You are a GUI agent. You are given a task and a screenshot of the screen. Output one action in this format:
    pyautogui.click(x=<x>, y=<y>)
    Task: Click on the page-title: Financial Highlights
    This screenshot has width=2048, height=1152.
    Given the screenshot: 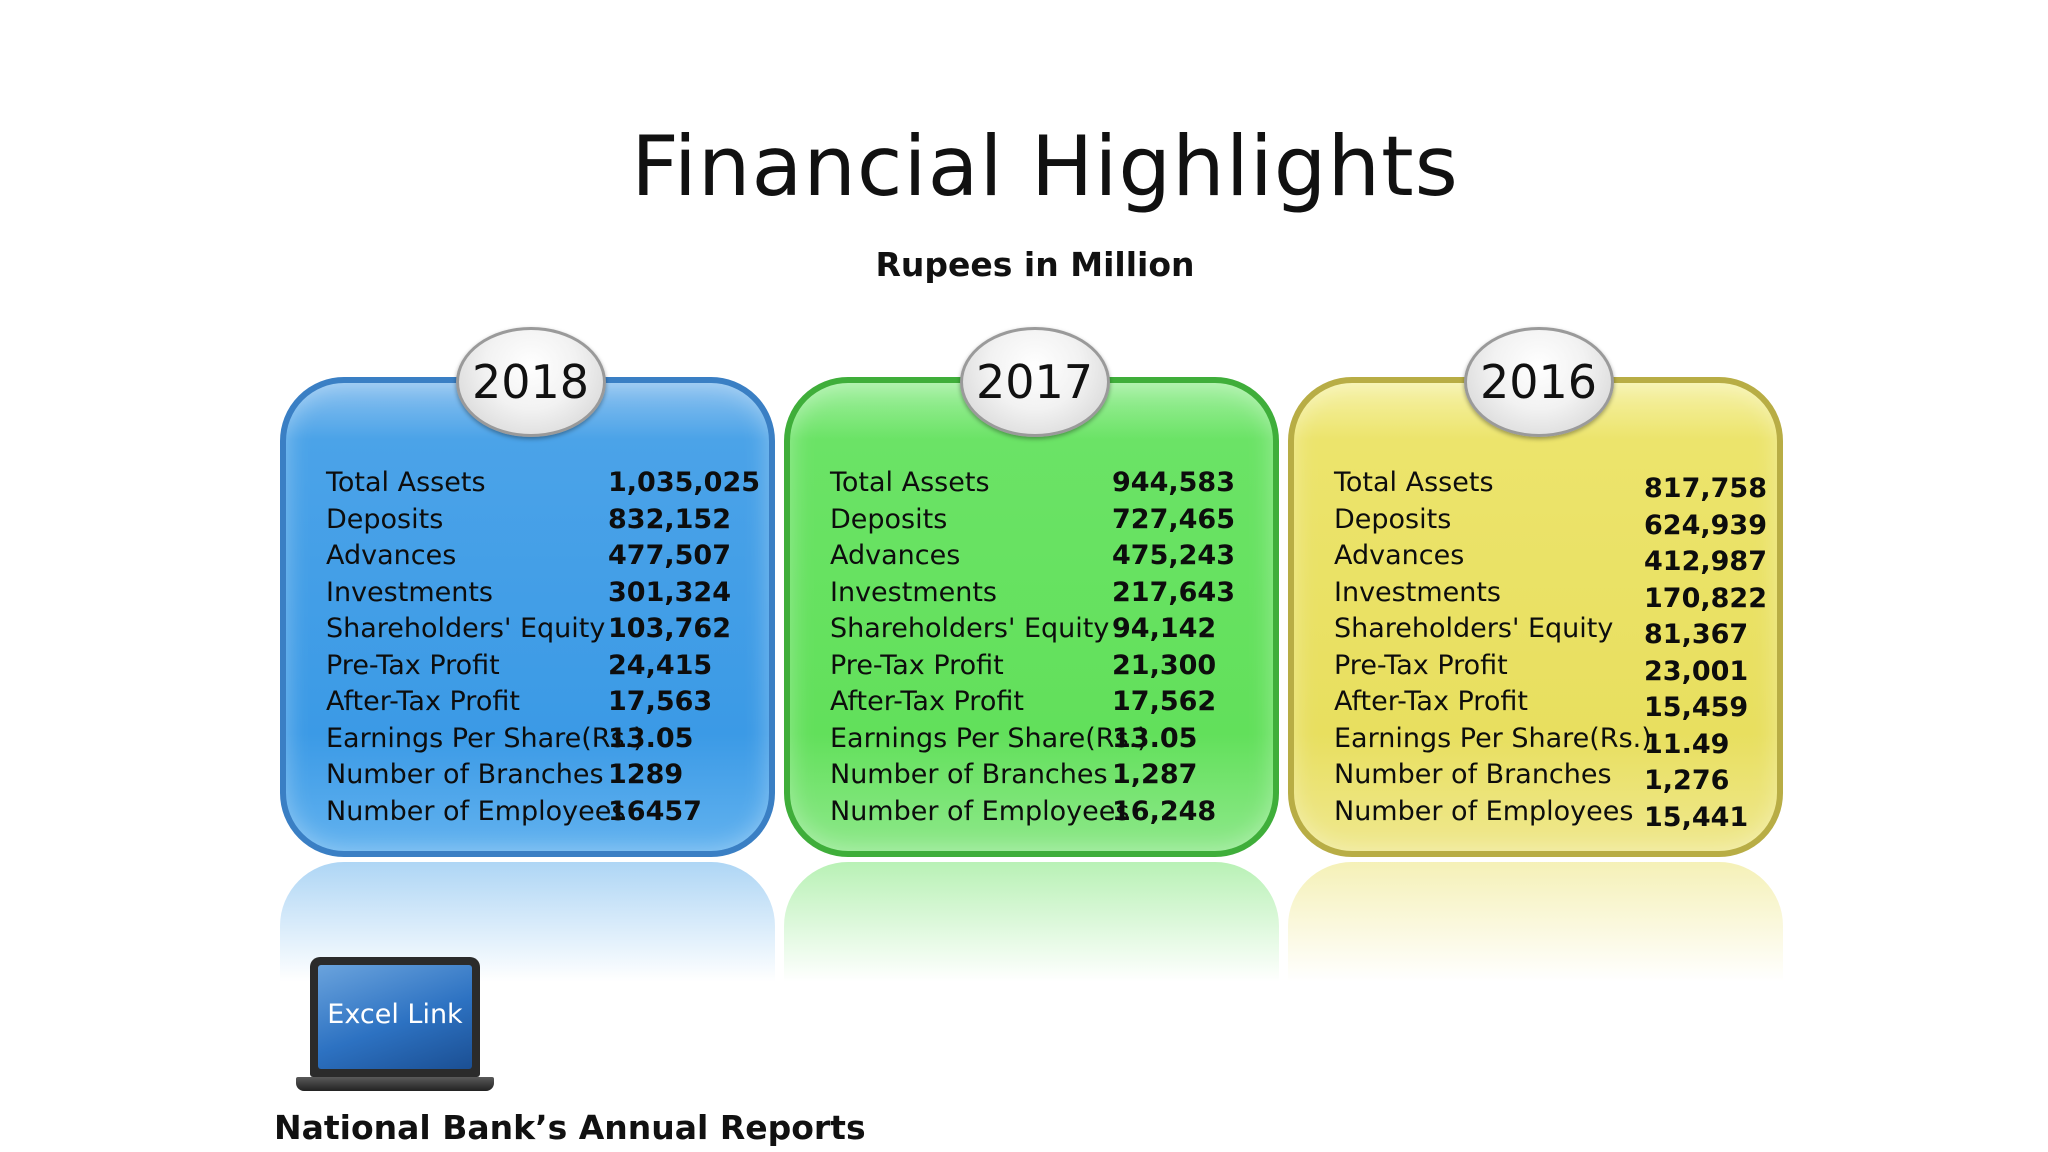 What is the action you would take?
    pyautogui.click(x=1045, y=166)
    